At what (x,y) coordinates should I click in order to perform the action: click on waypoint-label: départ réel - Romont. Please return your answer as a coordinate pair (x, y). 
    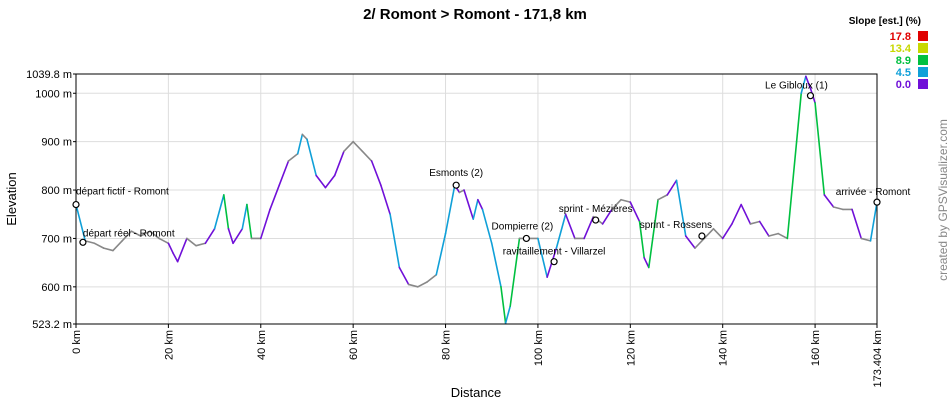
    Looking at the image, I should click on (129, 233).